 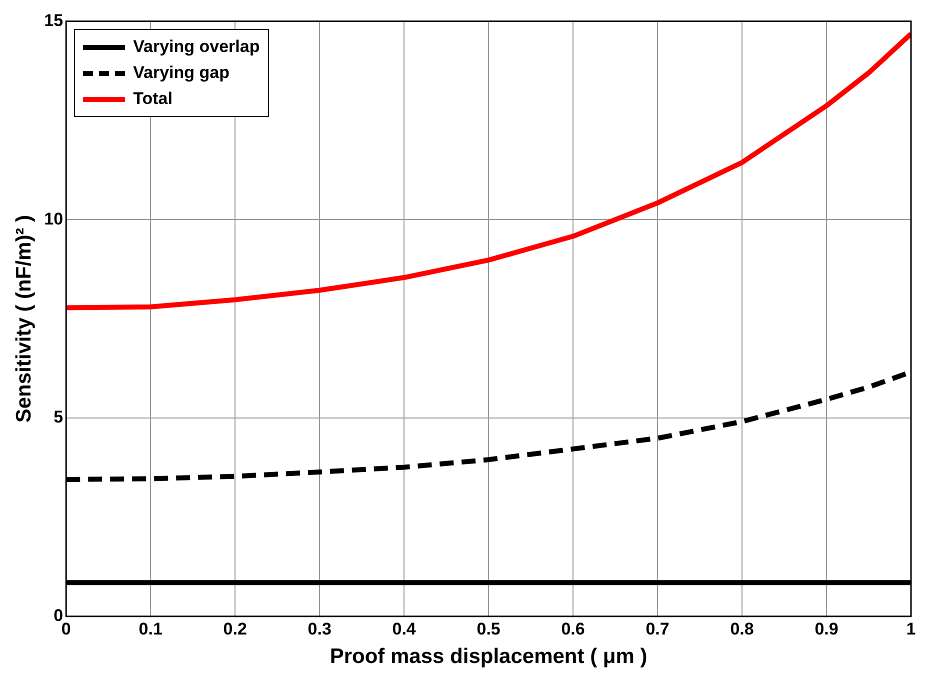 I want to click on x-tick-label: 0.6, so click(x=573, y=628).